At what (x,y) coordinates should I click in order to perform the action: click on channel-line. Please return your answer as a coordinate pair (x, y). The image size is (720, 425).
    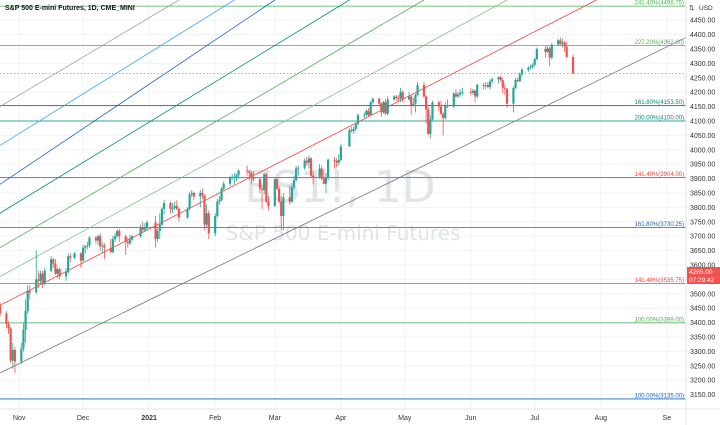
    Looking at the image, I should click on (90, 53).